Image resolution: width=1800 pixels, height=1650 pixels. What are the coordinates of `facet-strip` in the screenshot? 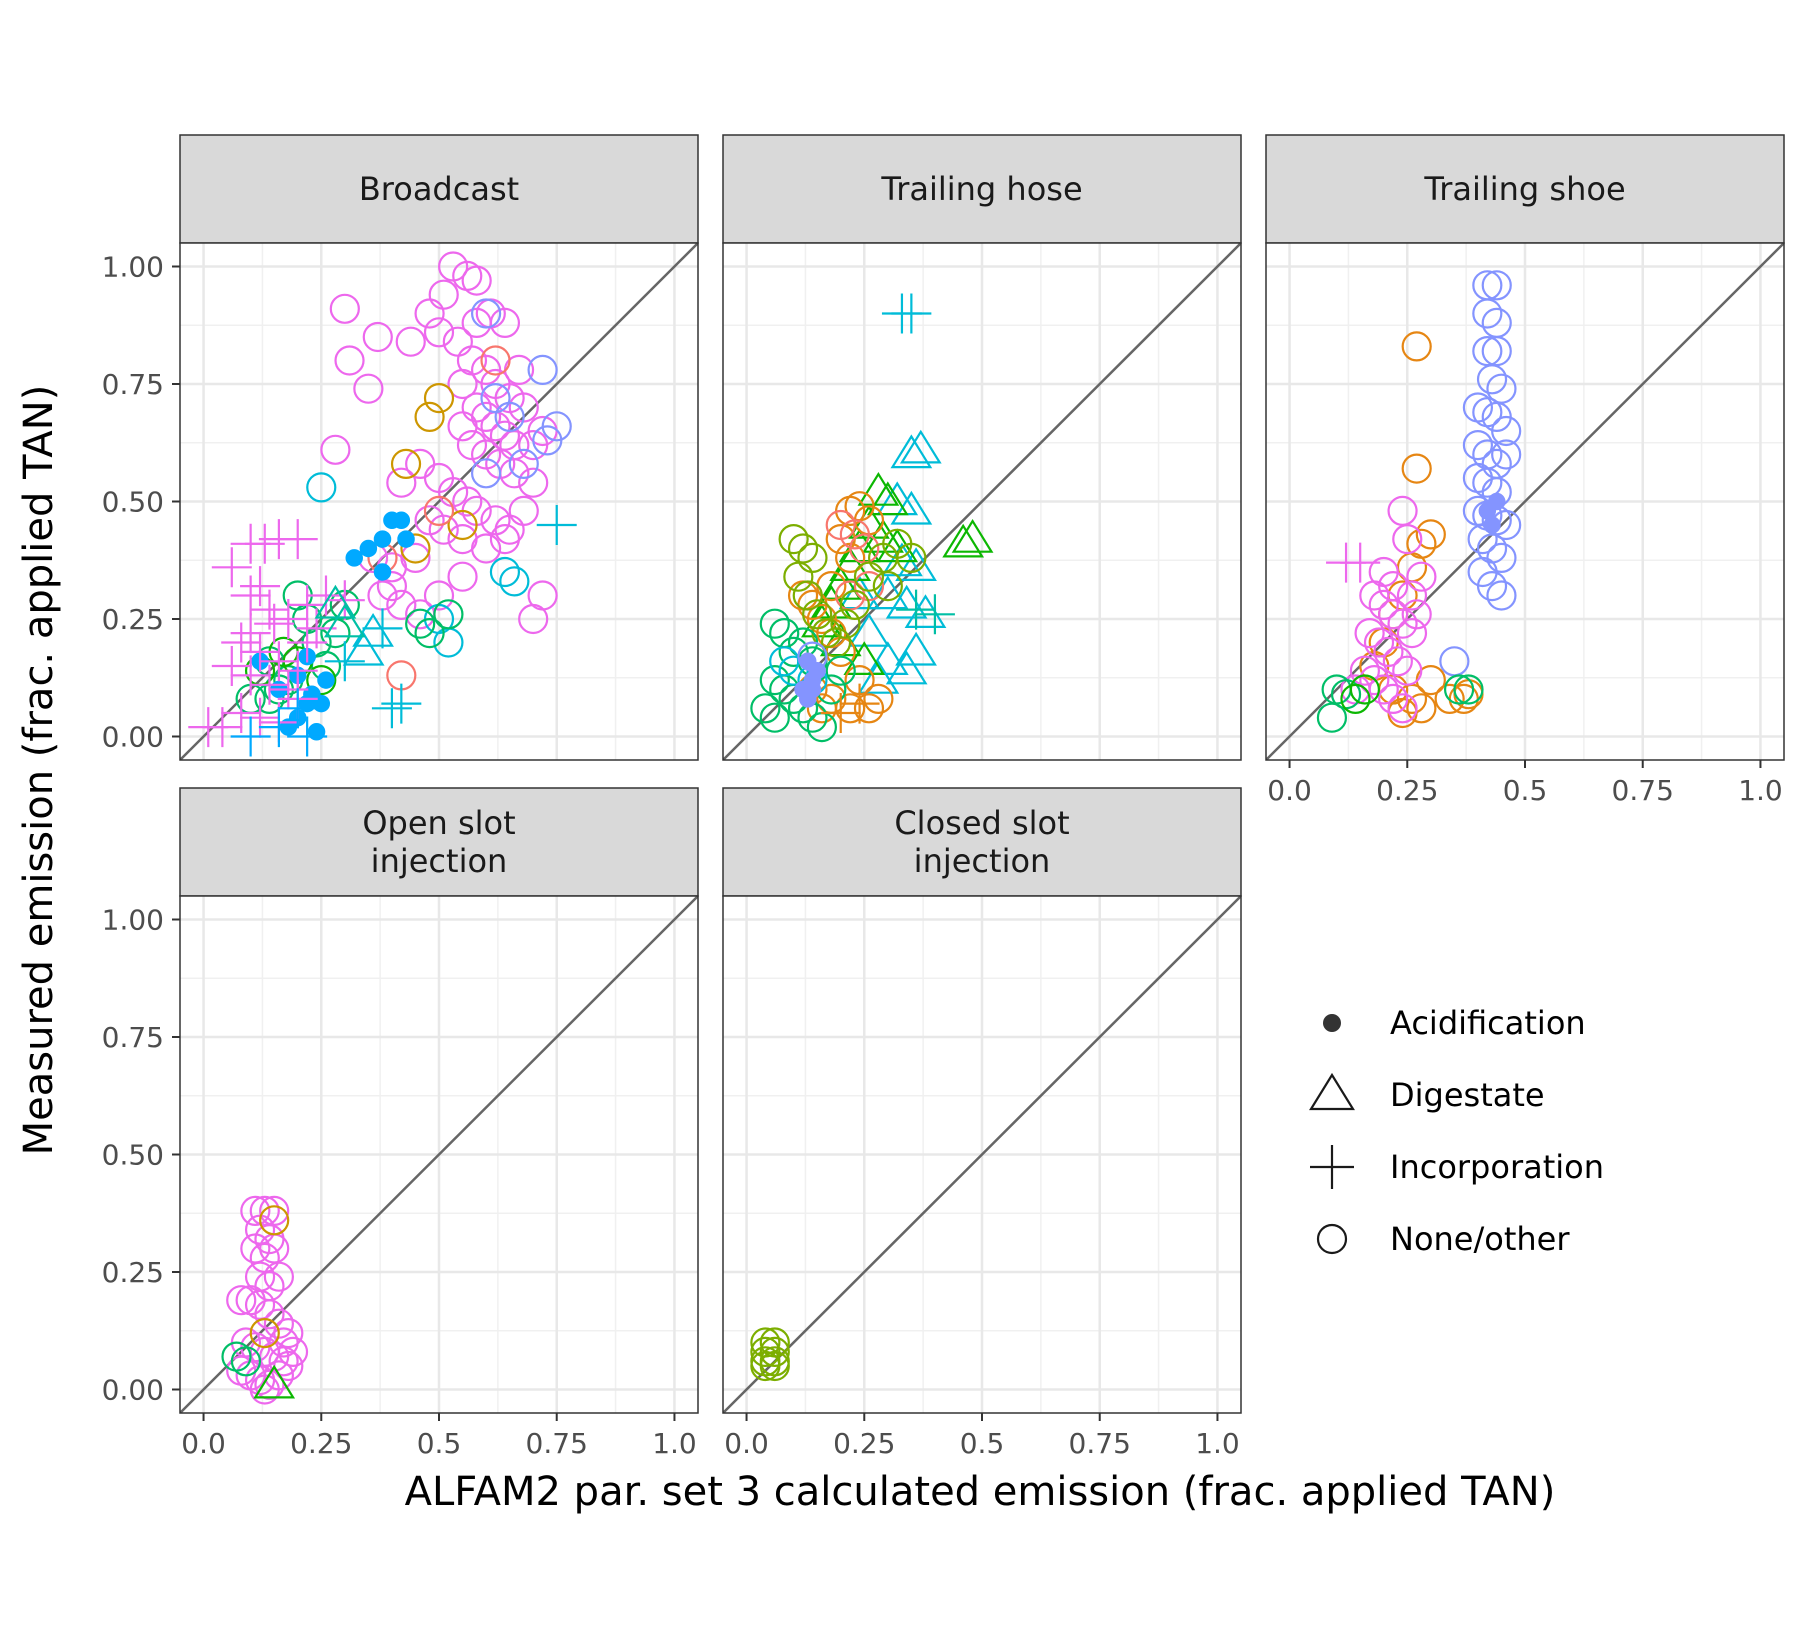 It's located at (982, 842).